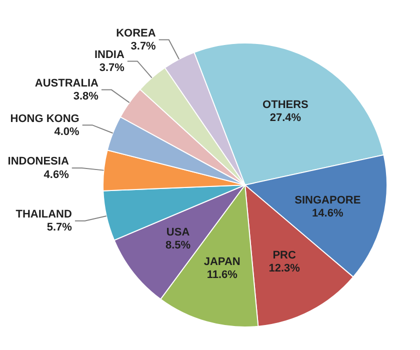  Describe the element at coordinates (284, 268) in the screenshot. I see `data-label: 12.3%` at that location.